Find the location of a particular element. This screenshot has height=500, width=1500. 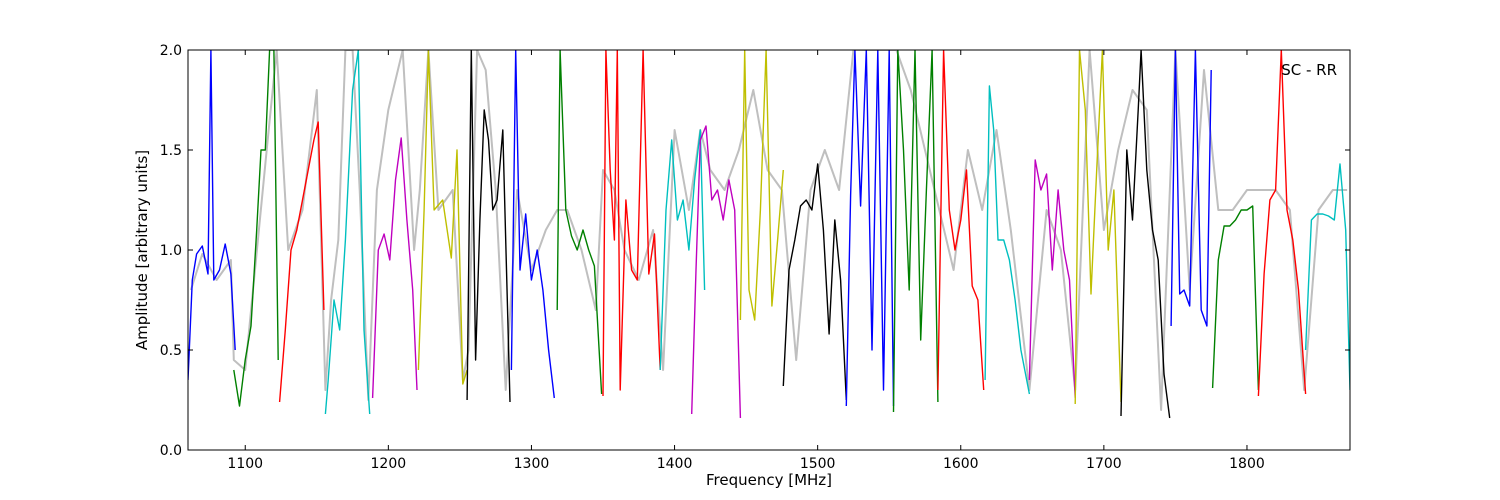

x-tick-label: 1400 is located at coordinates (675, 464).